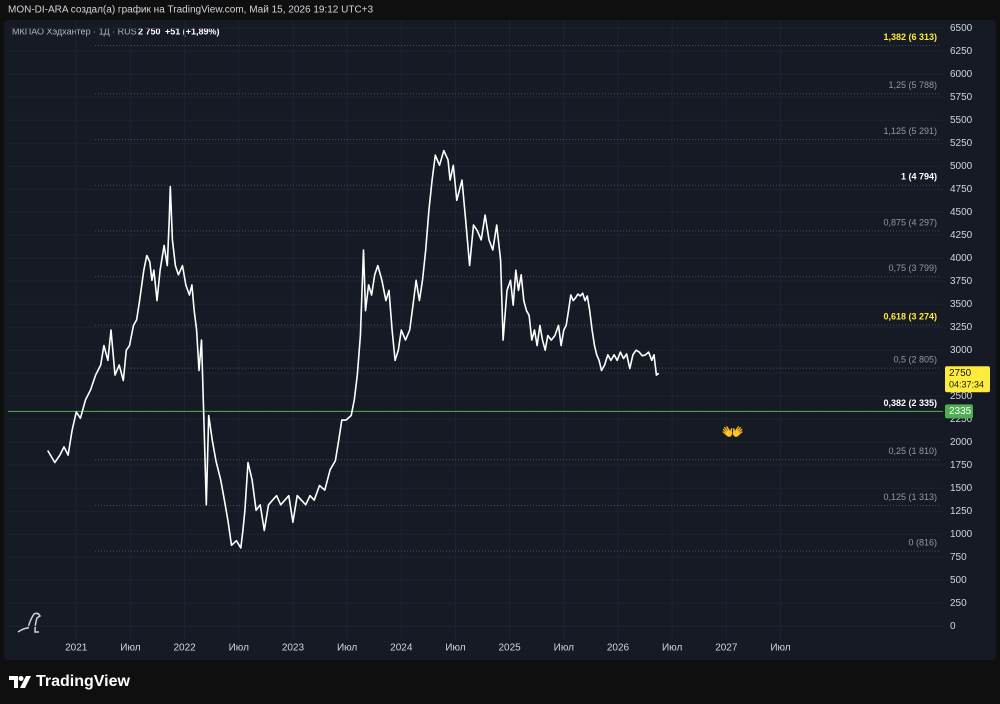 Image resolution: width=1000 pixels, height=704 pixels. Describe the element at coordinates (618, 648) in the screenshot. I see `x-tick-label: 2026` at that location.